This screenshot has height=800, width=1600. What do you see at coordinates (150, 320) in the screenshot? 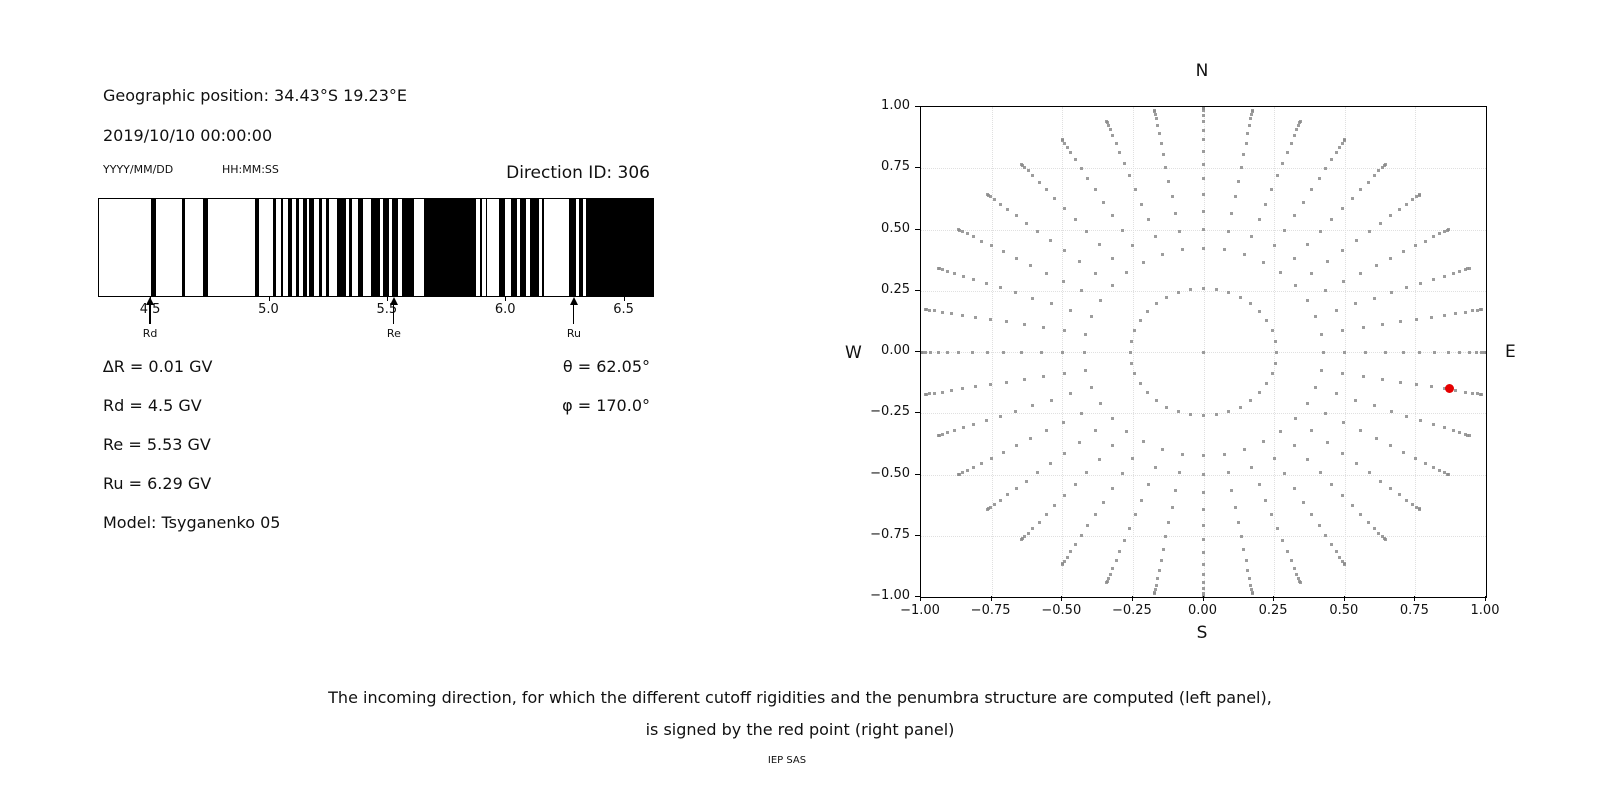
I see `cutoff-marker-rd: Rd` at bounding box center [150, 320].